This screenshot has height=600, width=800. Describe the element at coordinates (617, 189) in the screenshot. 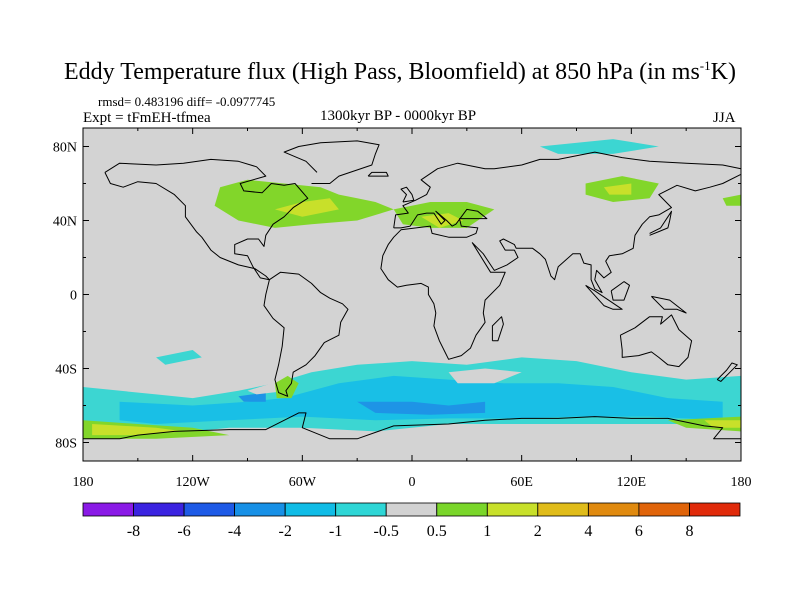

I see `siberia-core` at that location.